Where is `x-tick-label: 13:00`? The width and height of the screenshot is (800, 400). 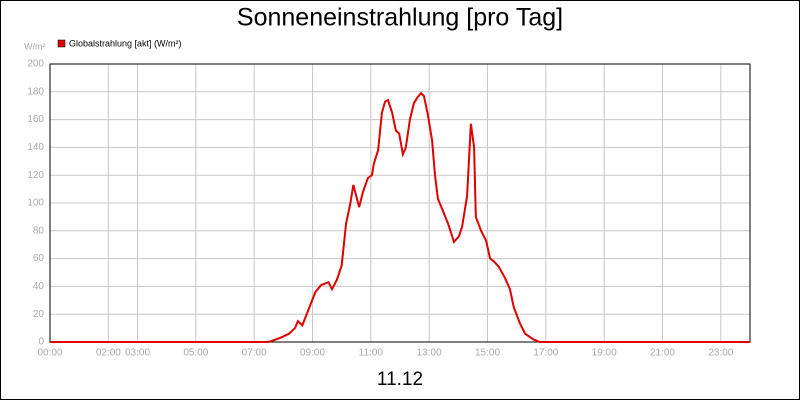 x-tick-label: 13:00 is located at coordinates (429, 353).